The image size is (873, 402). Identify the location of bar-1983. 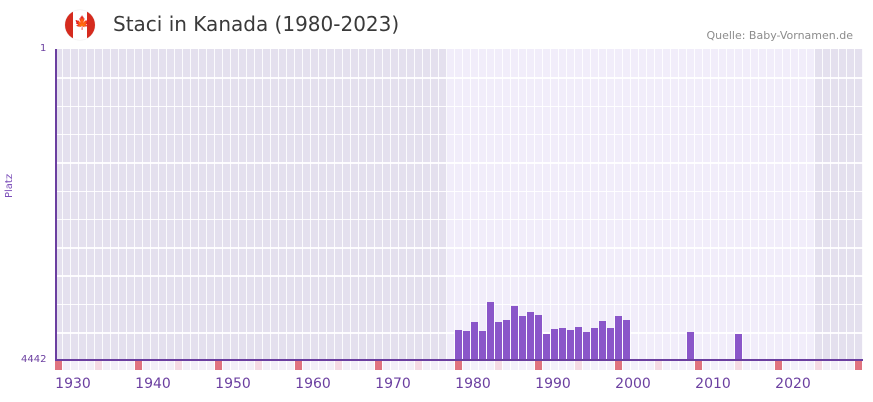
(498, 341).